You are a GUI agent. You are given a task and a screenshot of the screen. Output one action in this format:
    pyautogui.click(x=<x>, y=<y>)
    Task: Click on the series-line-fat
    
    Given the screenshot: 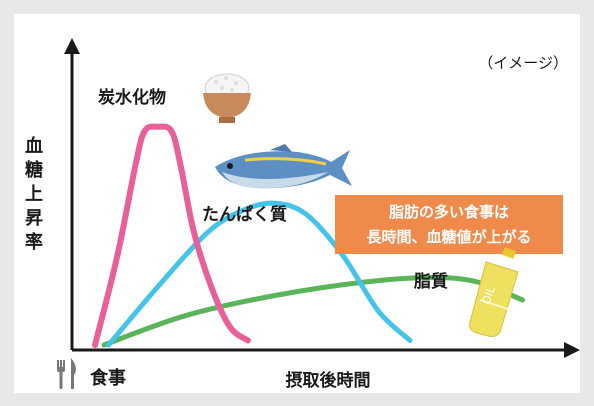 What is the action you would take?
    pyautogui.click(x=313, y=311)
    